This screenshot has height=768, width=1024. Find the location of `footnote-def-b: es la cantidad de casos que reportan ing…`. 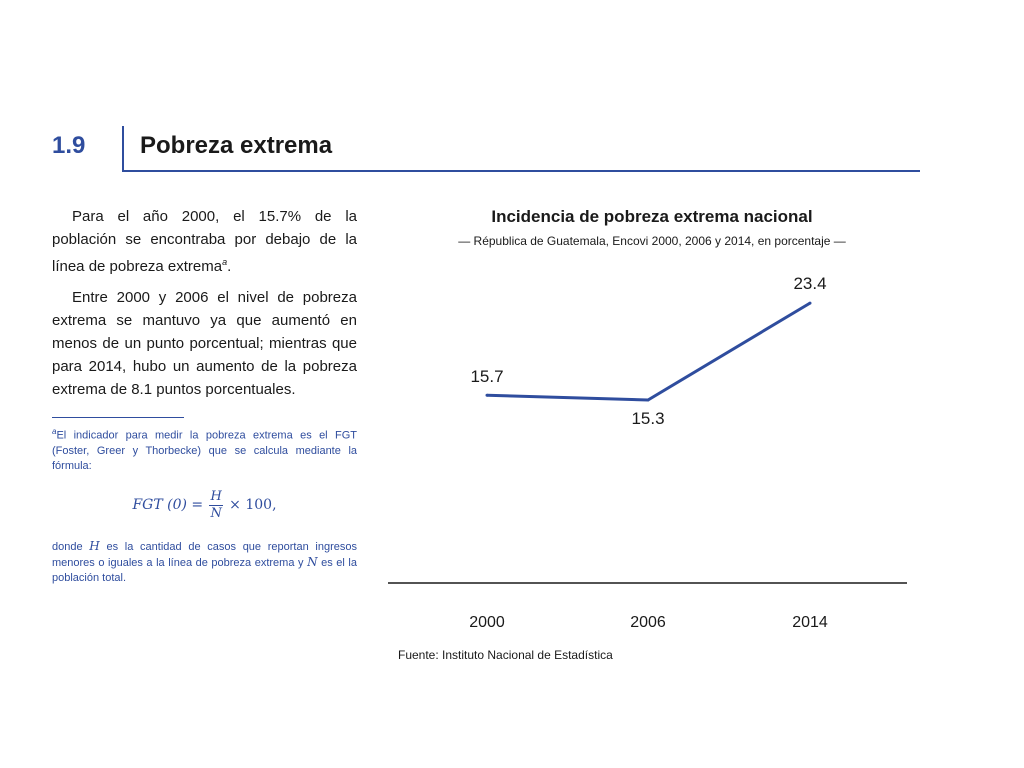

footnote-def-b: es la cantidad de casos que reportan ing… is located at coordinates (204, 554).